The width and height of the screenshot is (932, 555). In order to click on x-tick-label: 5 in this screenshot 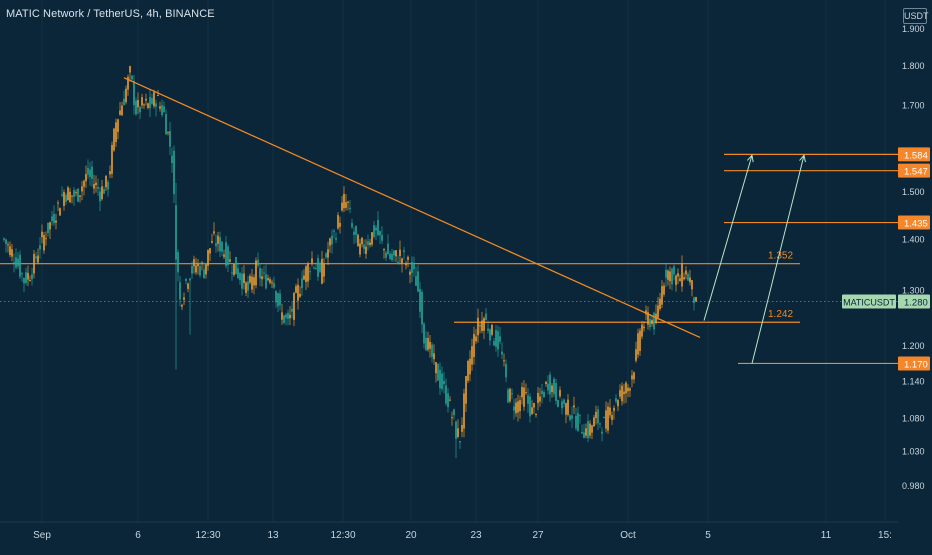, I will do `click(708, 535)`.